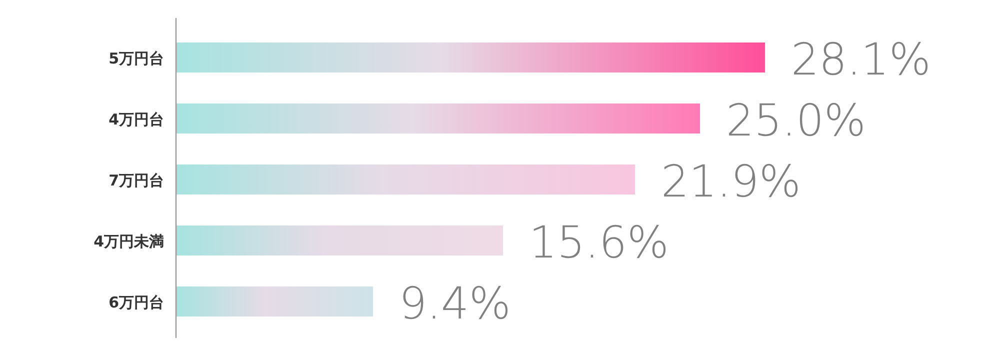 This screenshot has width=993, height=346. I want to click on data-label: 28.1%, so click(861, 60).